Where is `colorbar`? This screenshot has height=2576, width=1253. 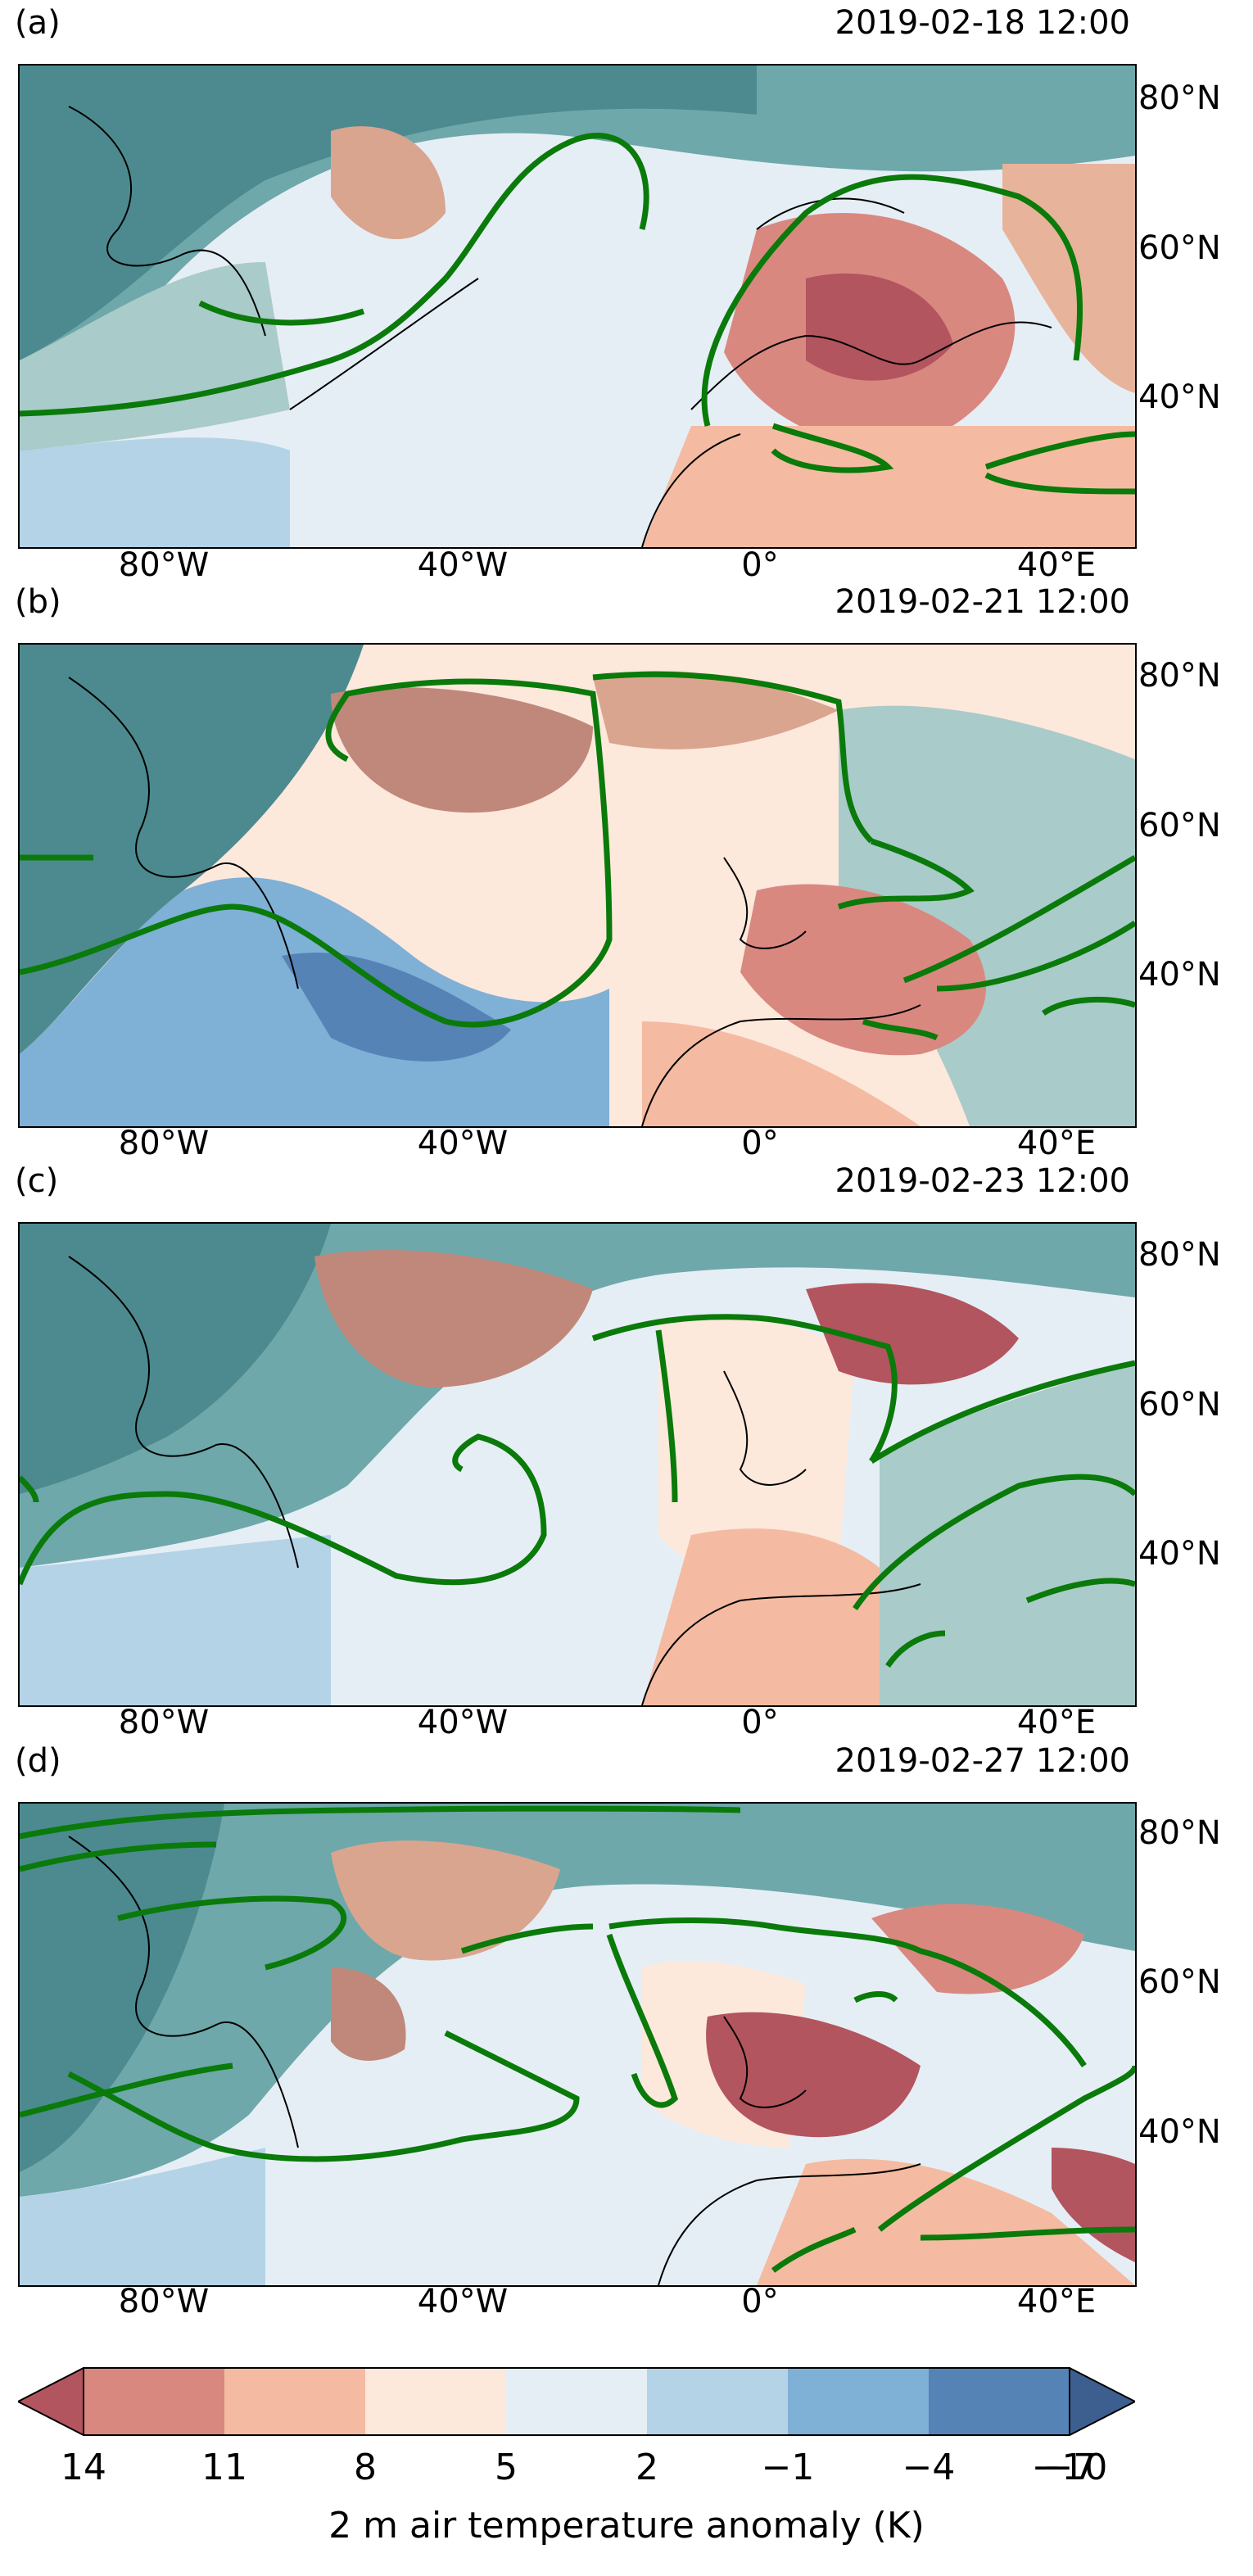
colorbar is located at coordinates (577, 2402).